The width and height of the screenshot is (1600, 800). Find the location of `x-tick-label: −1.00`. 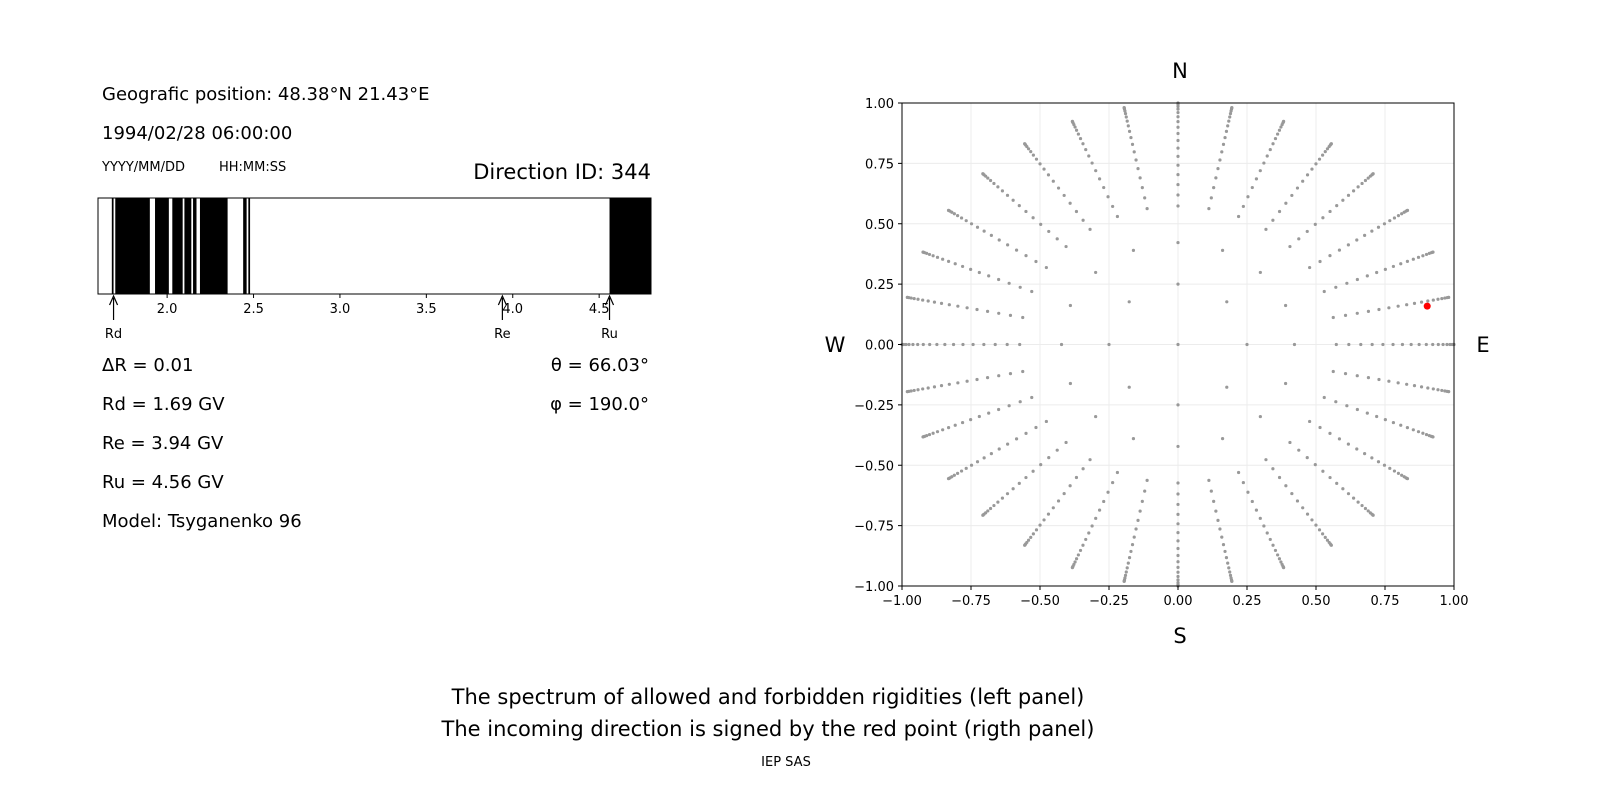

x-tick-label: −1.00 is located at coordinates (902, 601).